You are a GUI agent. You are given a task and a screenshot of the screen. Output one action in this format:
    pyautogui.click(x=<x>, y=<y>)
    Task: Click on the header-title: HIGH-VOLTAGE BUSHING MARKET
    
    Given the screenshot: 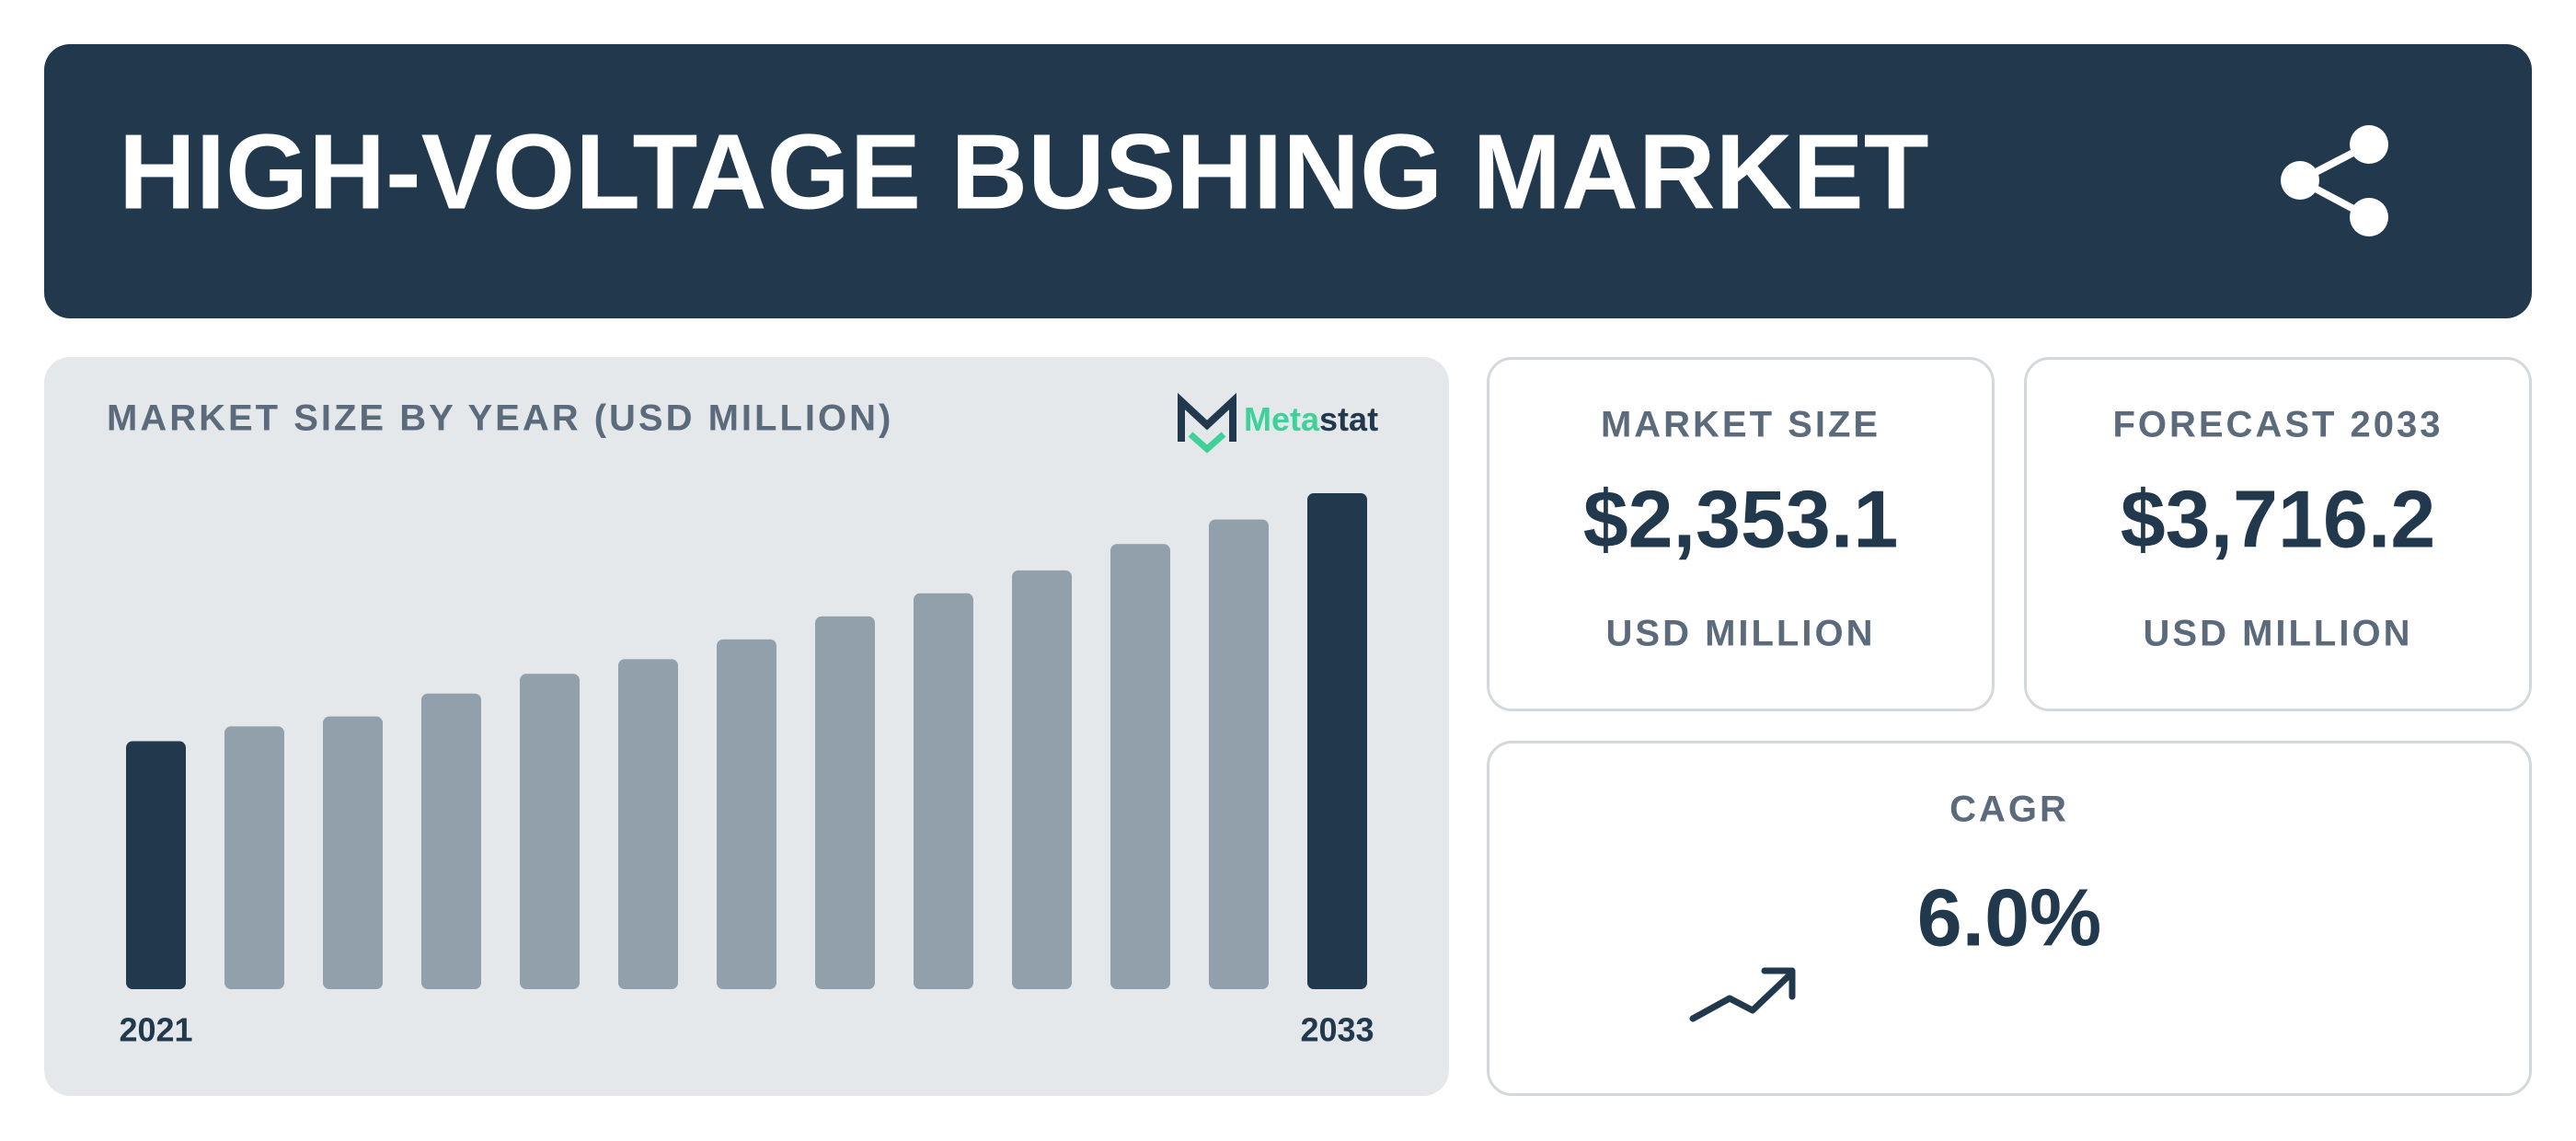 What is the action you would take?
    pyautogui.click(x=1024, y=172)
    